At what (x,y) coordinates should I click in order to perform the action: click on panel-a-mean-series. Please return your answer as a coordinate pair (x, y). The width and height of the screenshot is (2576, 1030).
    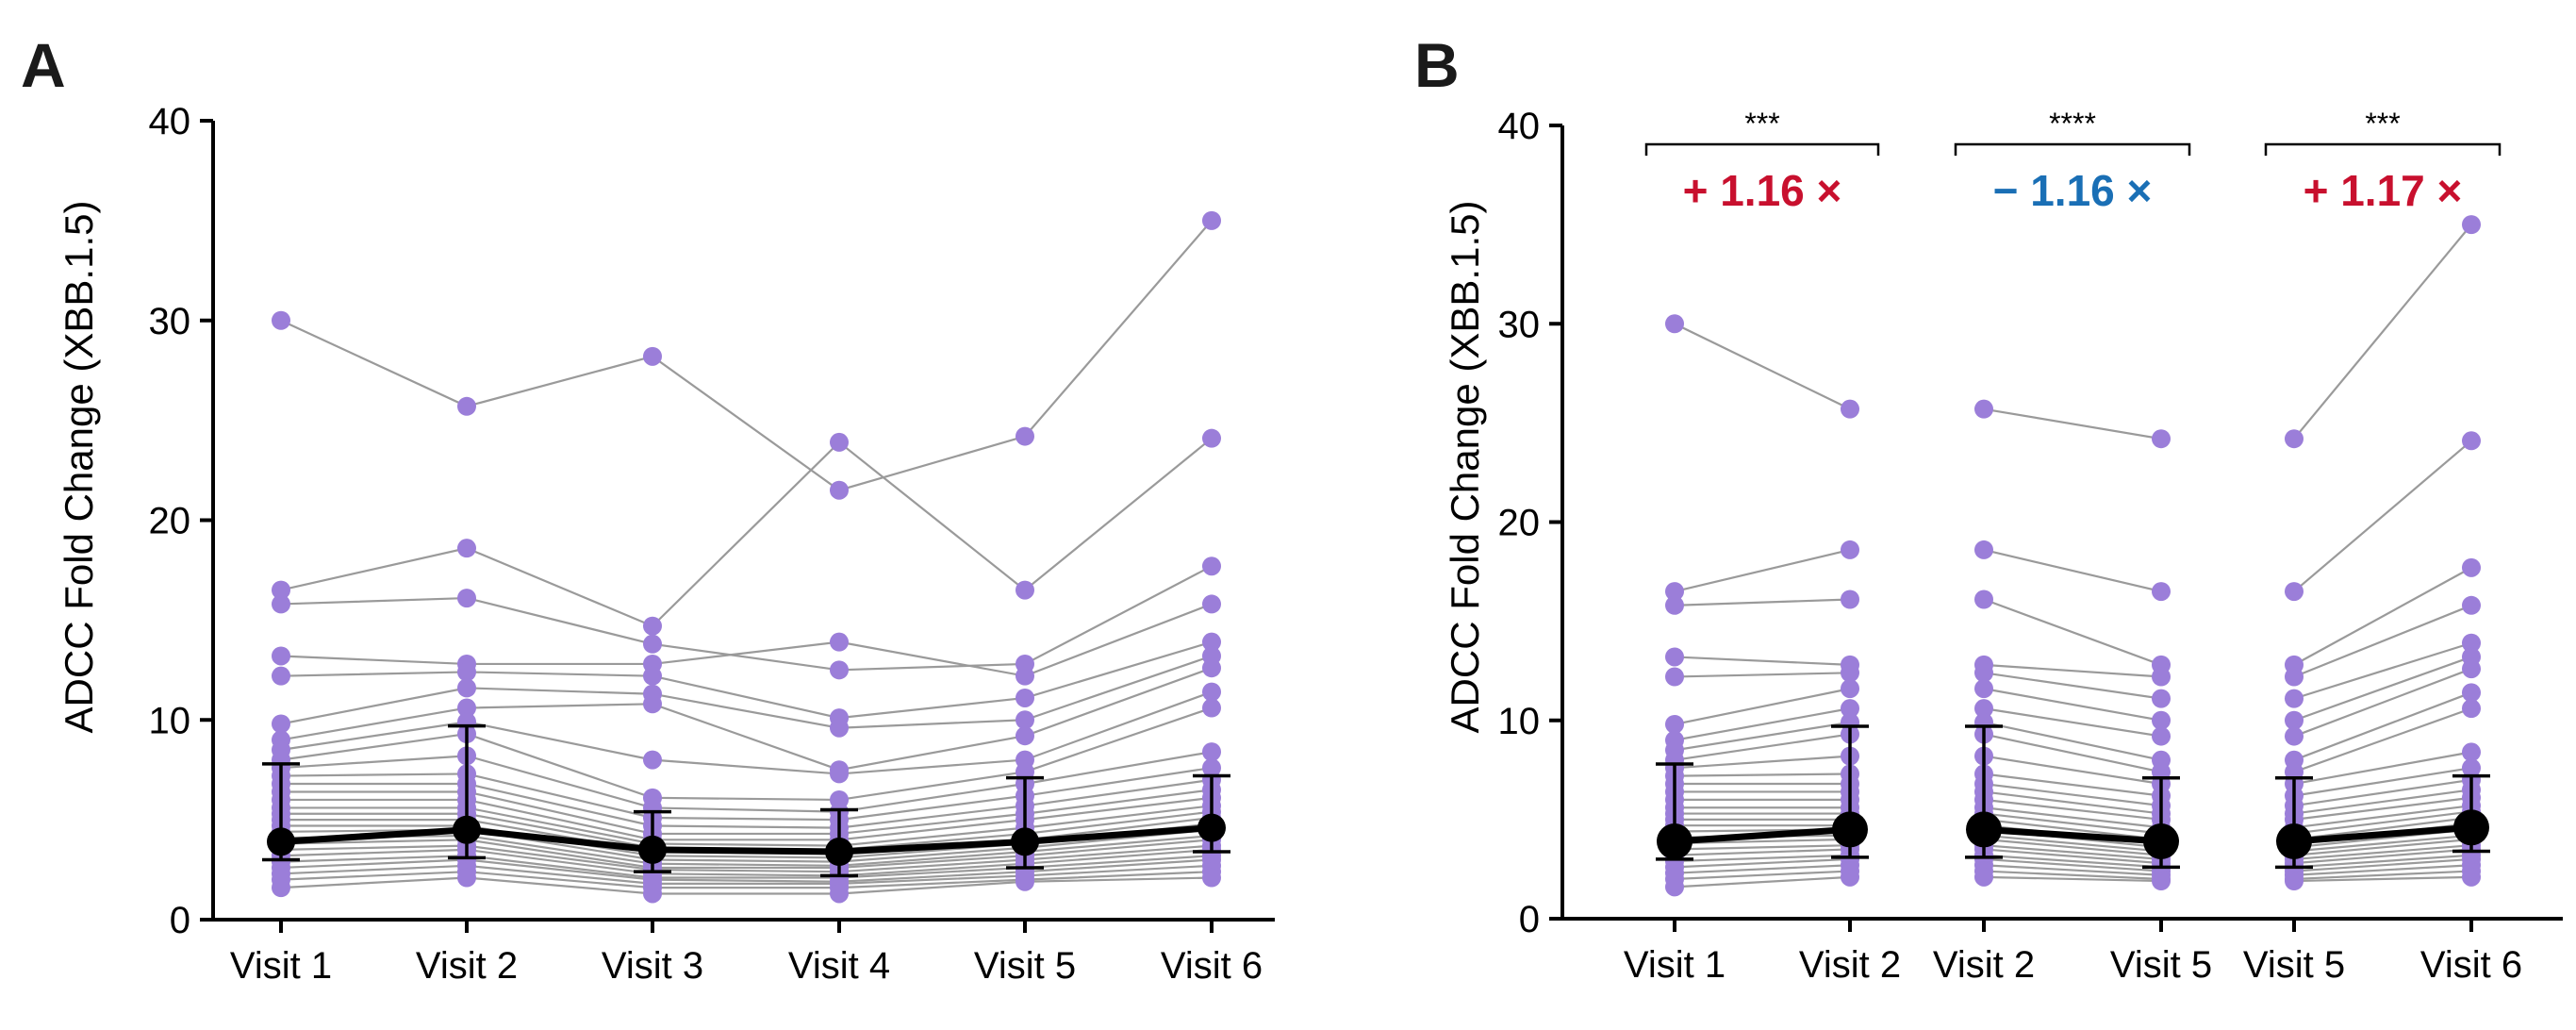
    Looking at the image, I should click on (746, 800).